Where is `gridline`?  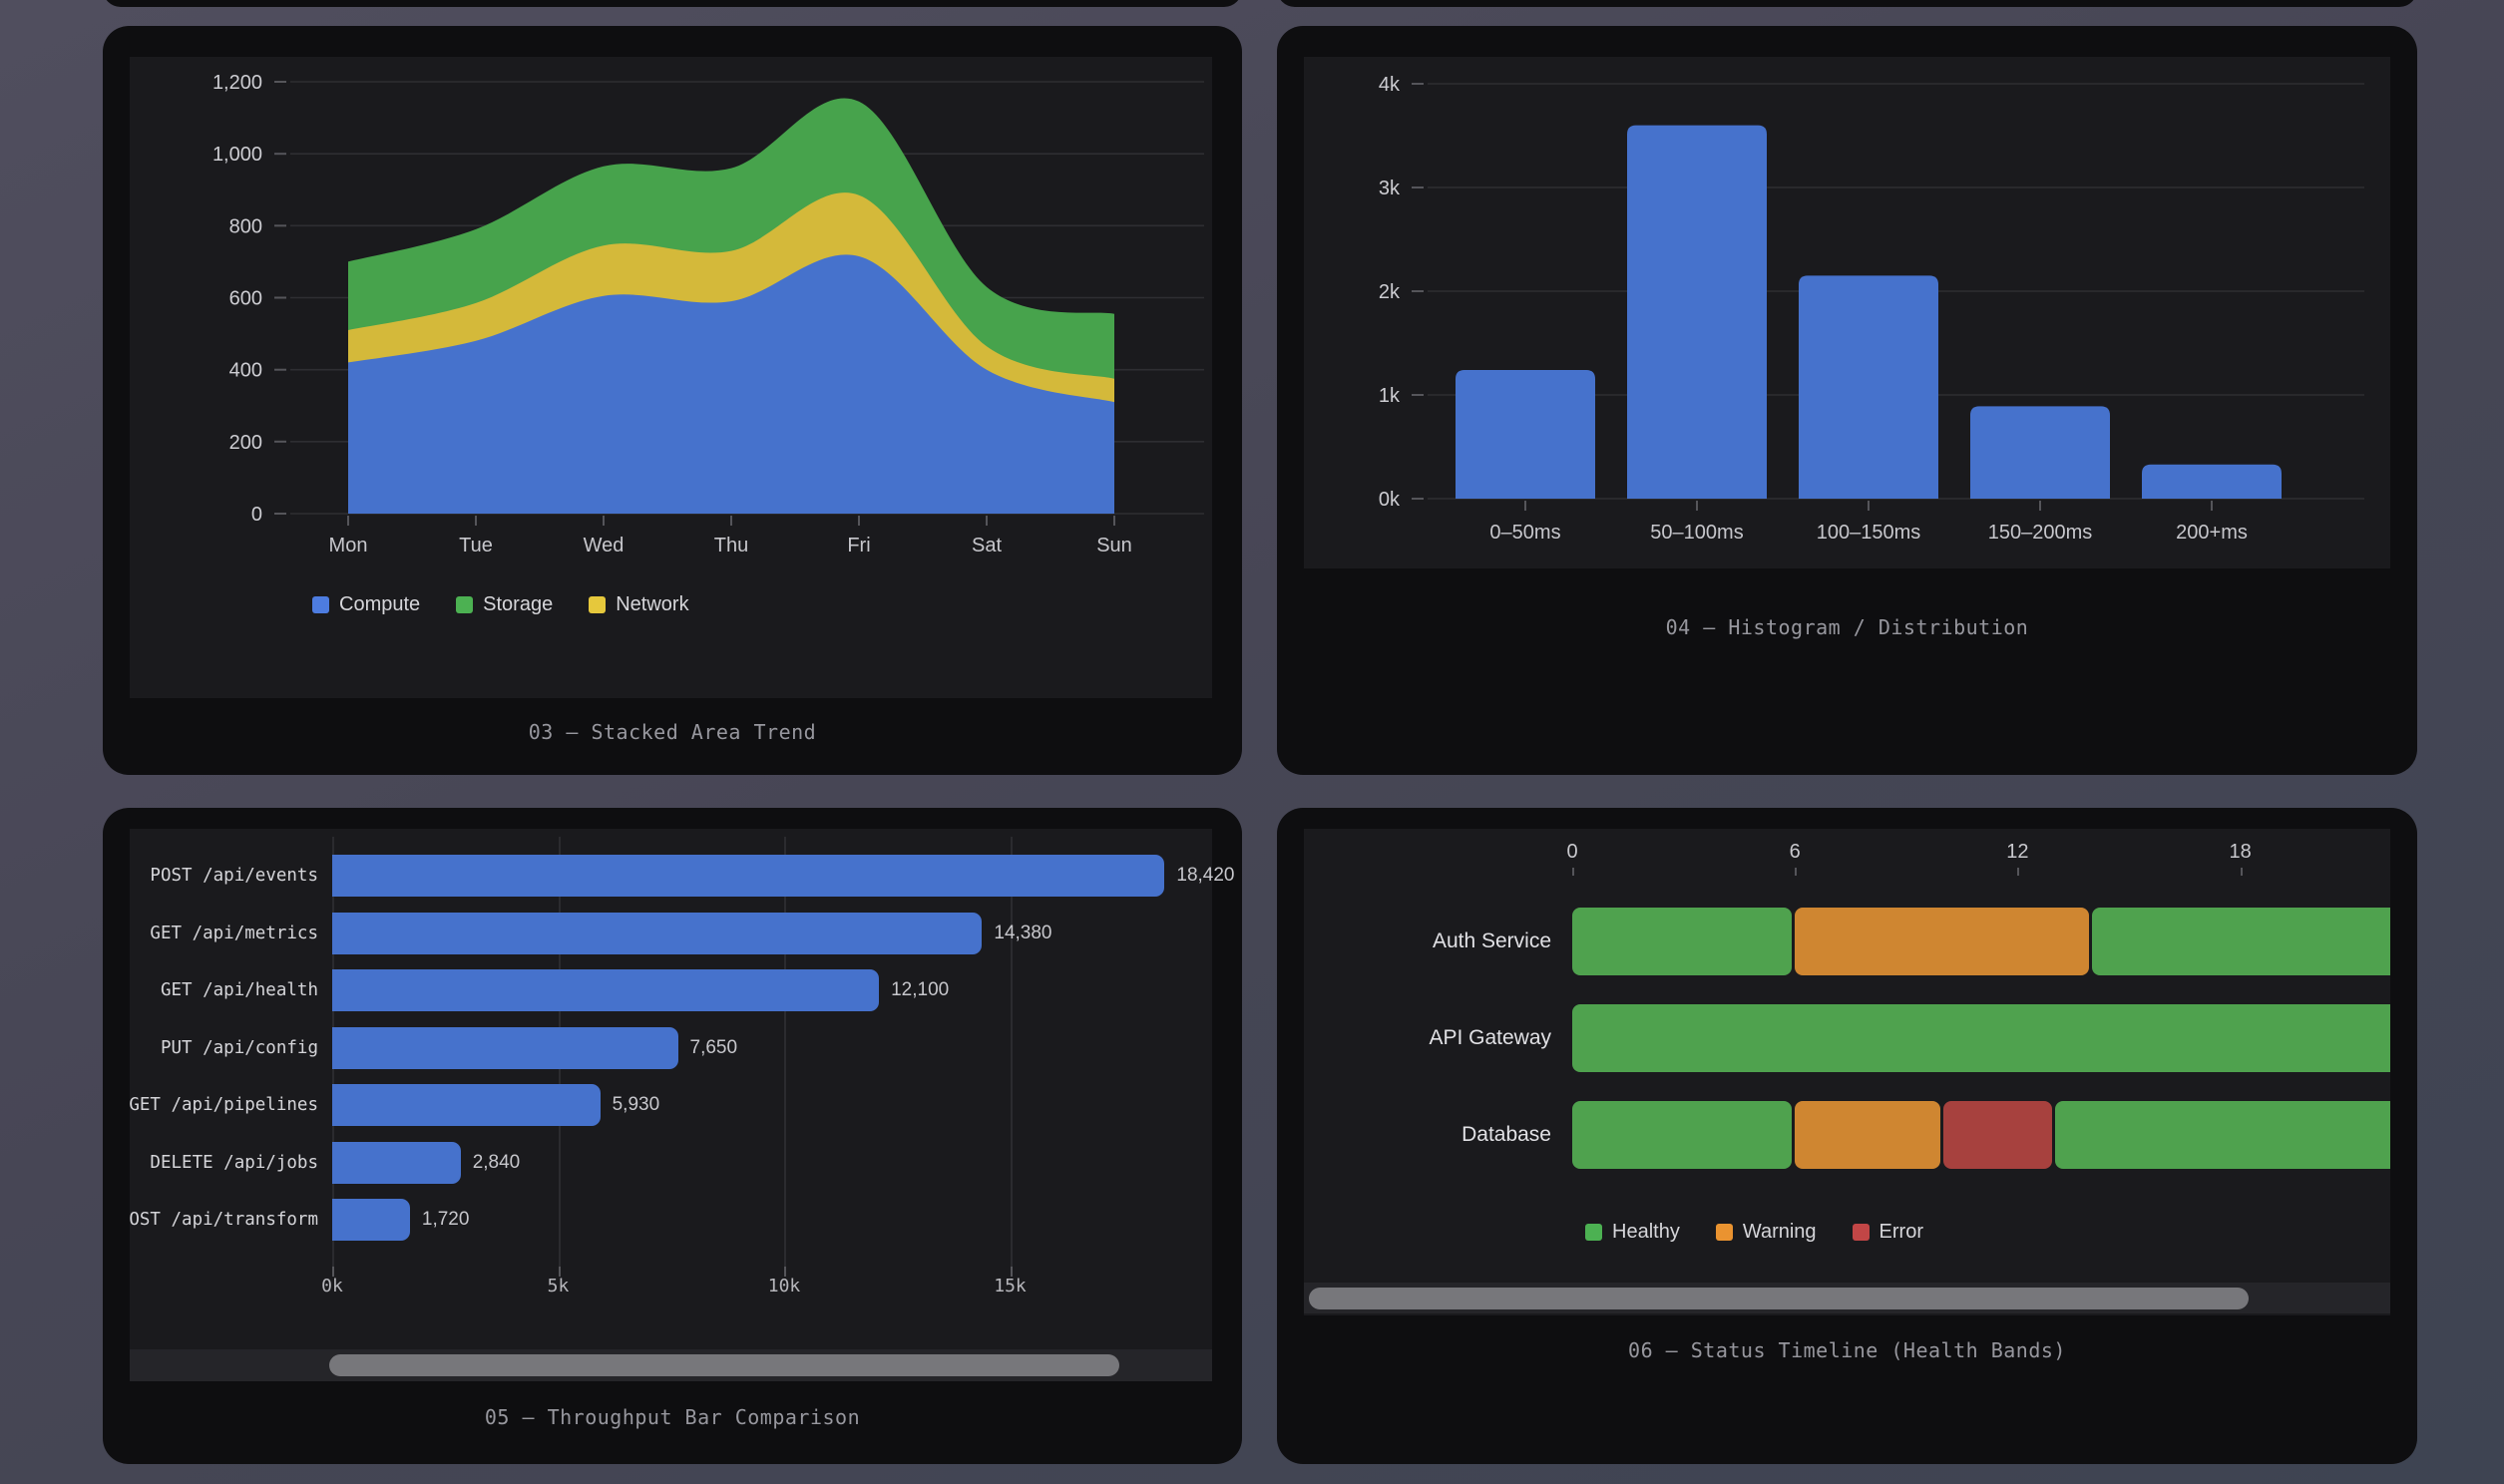 gridline is located at coordinates (1012, 1052).